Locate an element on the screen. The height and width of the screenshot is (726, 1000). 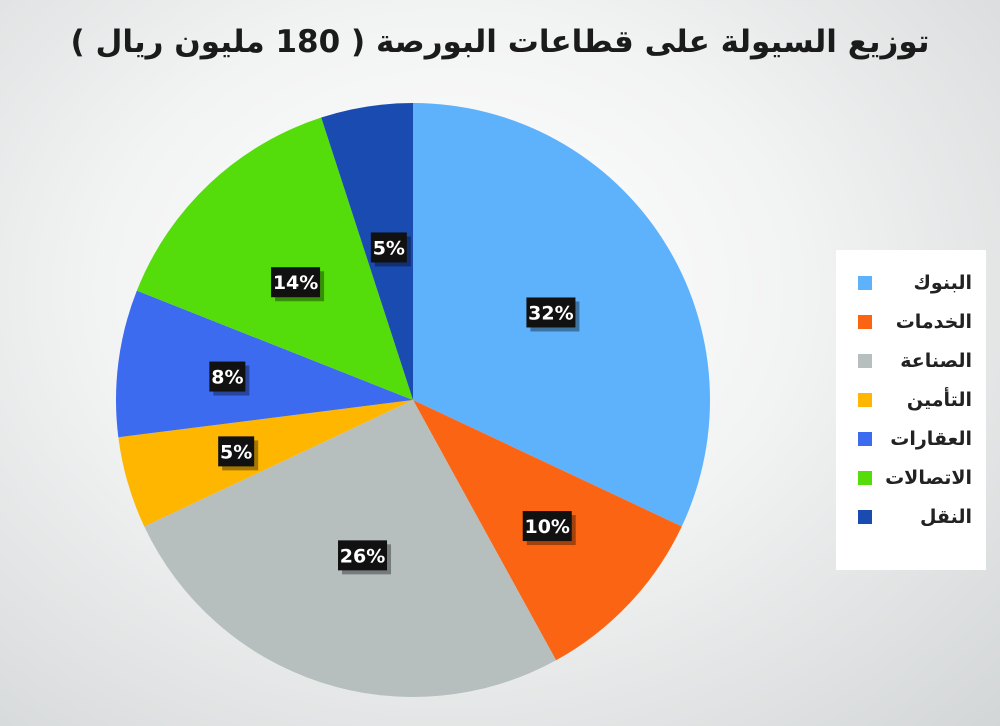
legend-label: الصناعة is located at coordinates (936, 361).